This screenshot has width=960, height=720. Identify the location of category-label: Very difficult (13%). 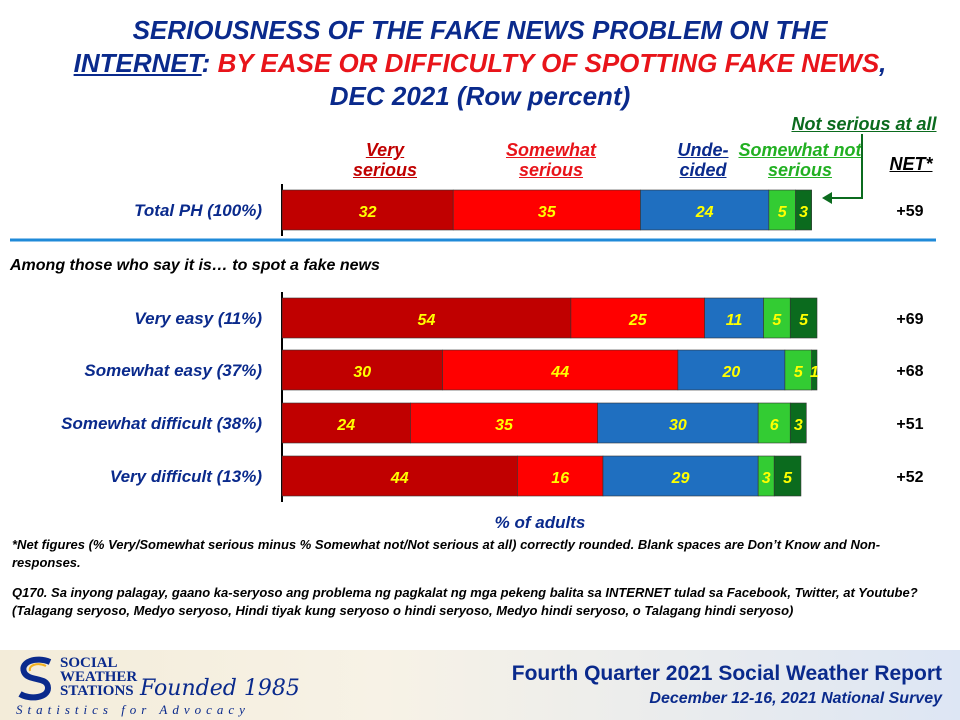
(186, 476).